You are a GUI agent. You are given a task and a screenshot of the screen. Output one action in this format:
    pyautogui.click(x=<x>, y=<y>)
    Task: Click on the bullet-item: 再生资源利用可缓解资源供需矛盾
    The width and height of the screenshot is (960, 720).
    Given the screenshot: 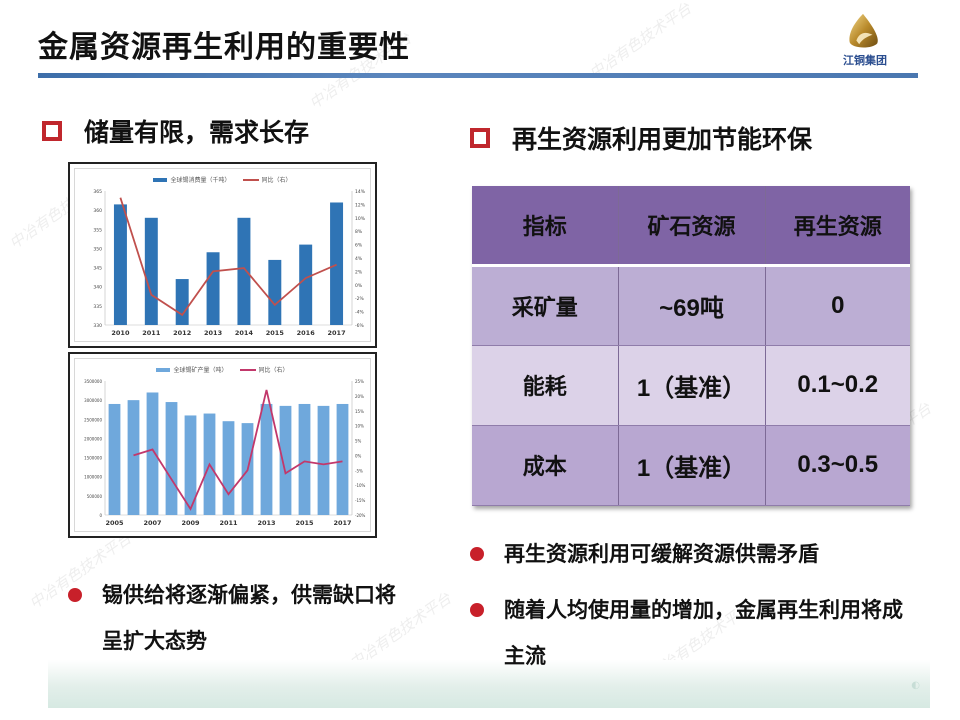 What is the action you would take?
    pyautogui.click(x=695, y=554)
    